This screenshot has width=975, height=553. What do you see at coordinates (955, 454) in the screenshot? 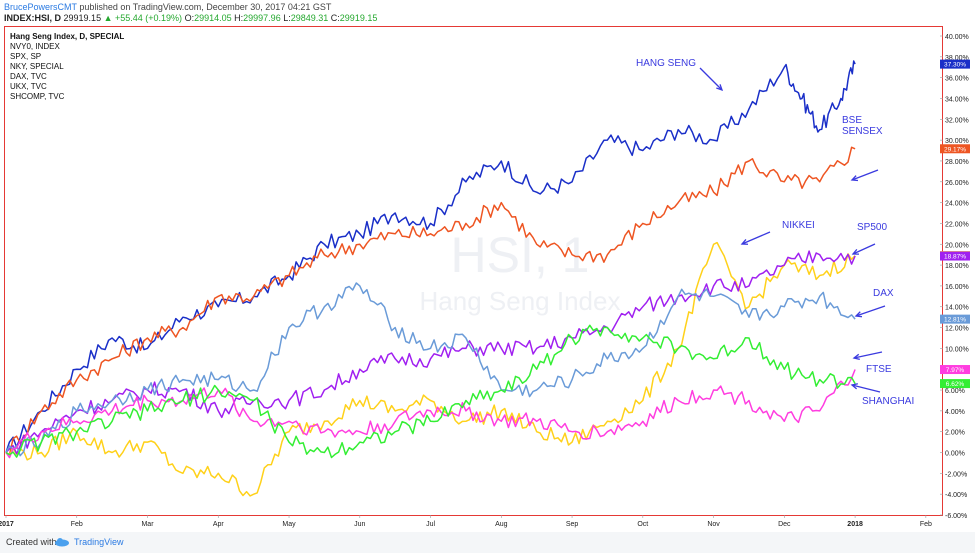
I see `y-tick-label: 0.00%` at bounding box center [955, 454].